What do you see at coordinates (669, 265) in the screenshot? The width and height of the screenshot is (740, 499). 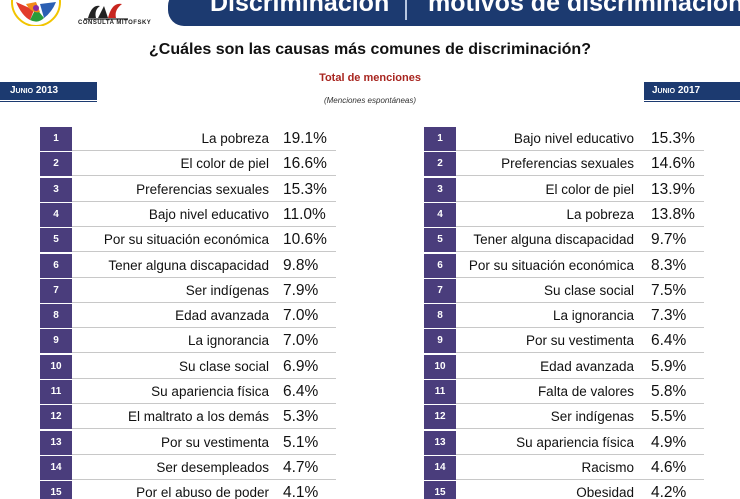 I see `percentage-value: 8.3%` at bounding box center [669, 265].